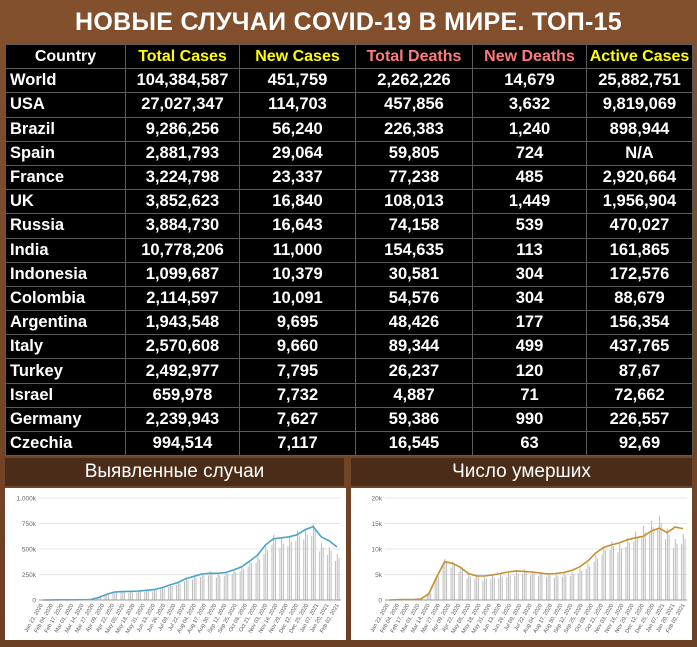  What do you see at coordinates (297, 129) in the screenshot?
I see `value-cell: 56,240` at bounding box center [297, 129].